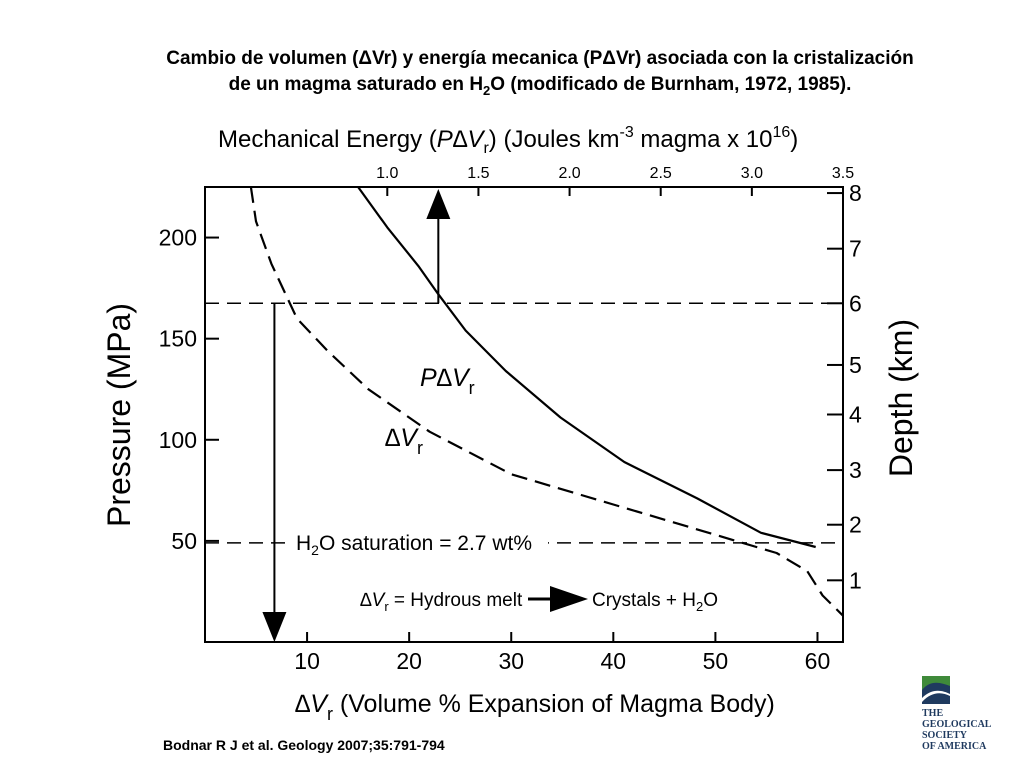 The image size is (1024, 768). Describe the element at coordinates (781, 132) in the screenshot. I see `top-axis-label-sup2: 16` at that location.